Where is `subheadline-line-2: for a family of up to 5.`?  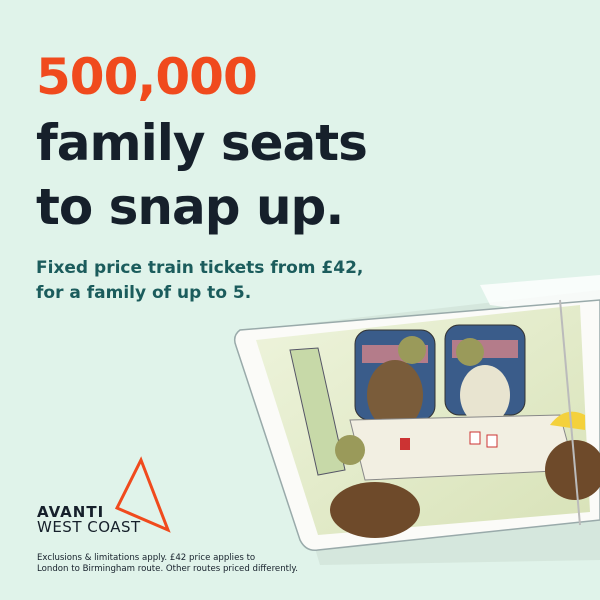
subheadline-line-2: for a family of up to 5. is located at coordinates (144, 293).